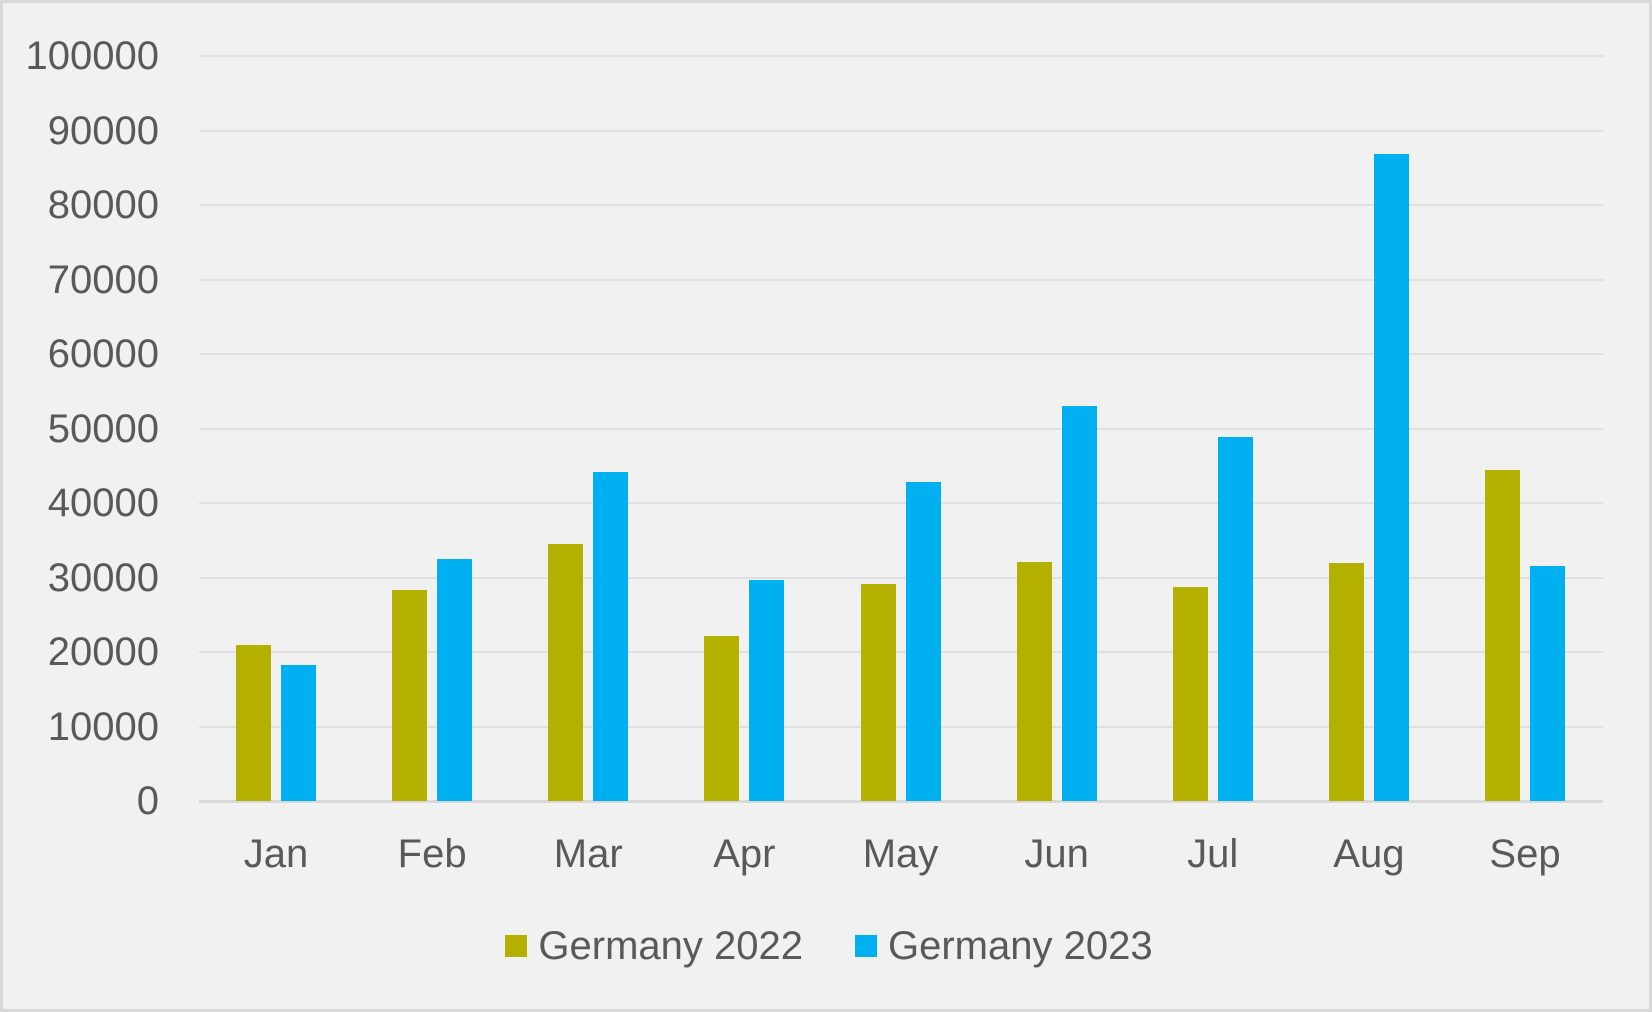 This screenshot has width=1652, height=1012. I want to click on bar-germany-2022-aug, so click(1346, 682).